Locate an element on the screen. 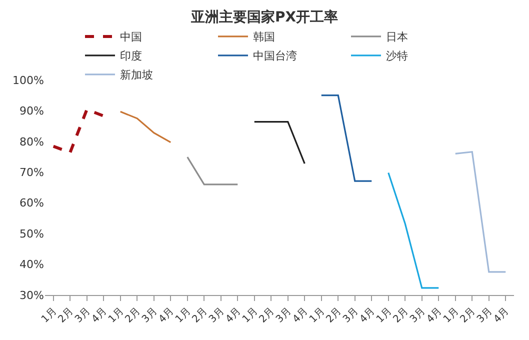 The height and width of the screenshot is (340, 529). legend-label: 中国台湾 is located at coordinates (275, 56).